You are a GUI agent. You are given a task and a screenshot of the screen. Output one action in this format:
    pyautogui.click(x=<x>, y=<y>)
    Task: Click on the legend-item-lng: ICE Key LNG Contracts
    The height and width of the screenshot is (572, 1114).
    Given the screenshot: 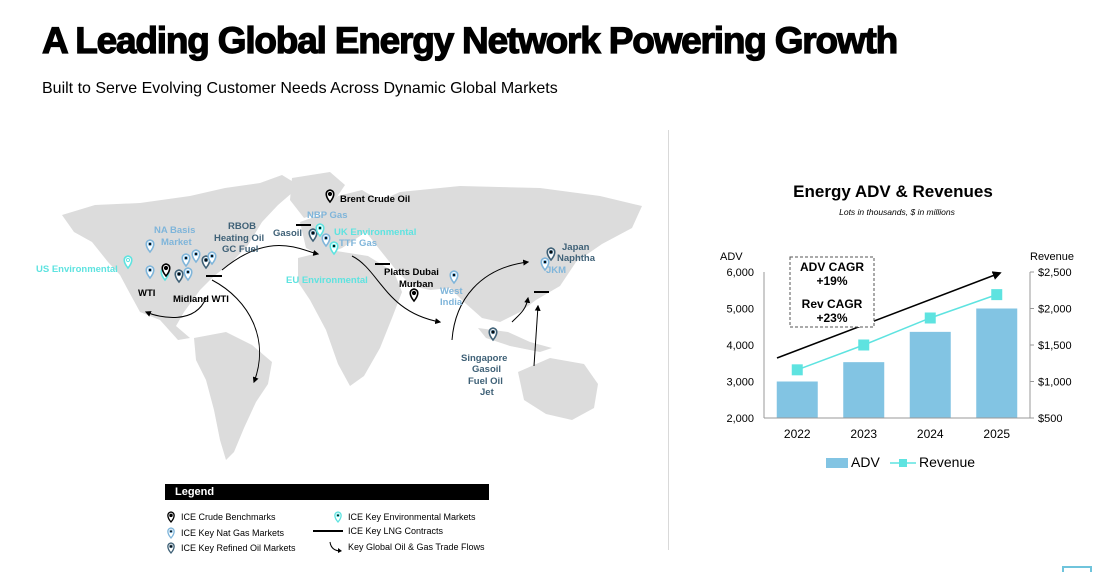 What is the action you would take?
    pyautogui.click(x=378, y=531)
    